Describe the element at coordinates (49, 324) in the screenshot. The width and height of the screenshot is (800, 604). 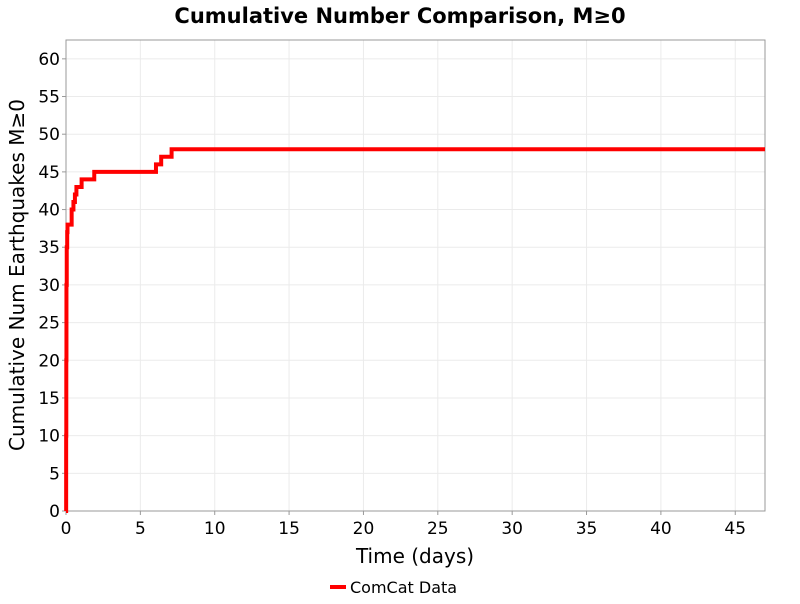
I see `y-tick-label: 25` at that location.